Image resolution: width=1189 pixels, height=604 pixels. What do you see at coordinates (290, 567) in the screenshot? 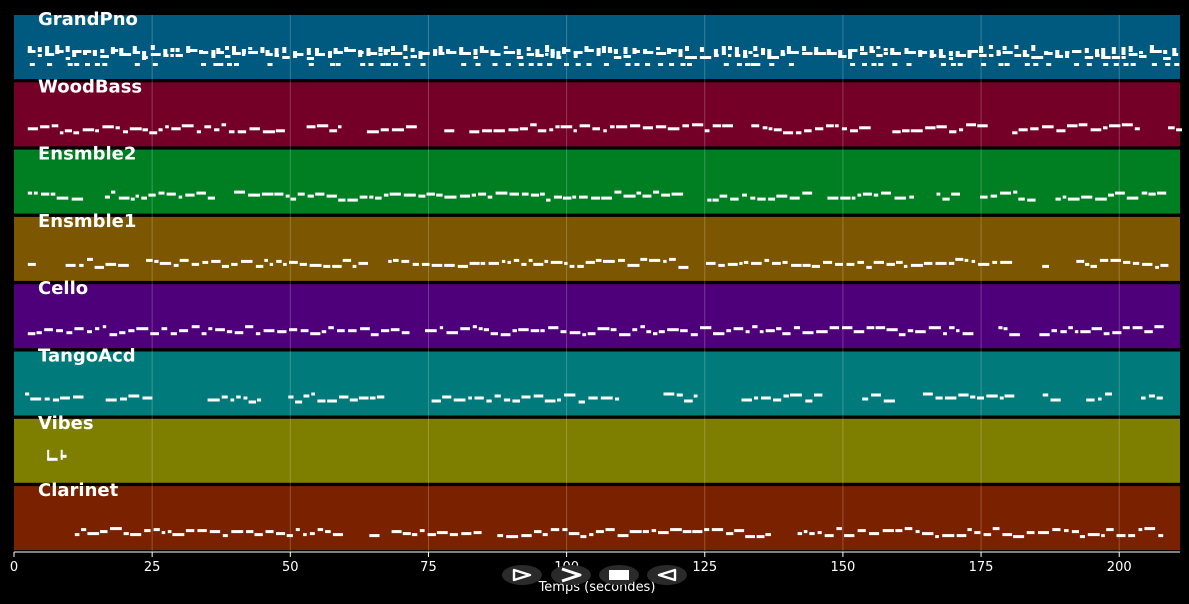
I see `tick-label-50: 50` at bounding box center [290, 567].